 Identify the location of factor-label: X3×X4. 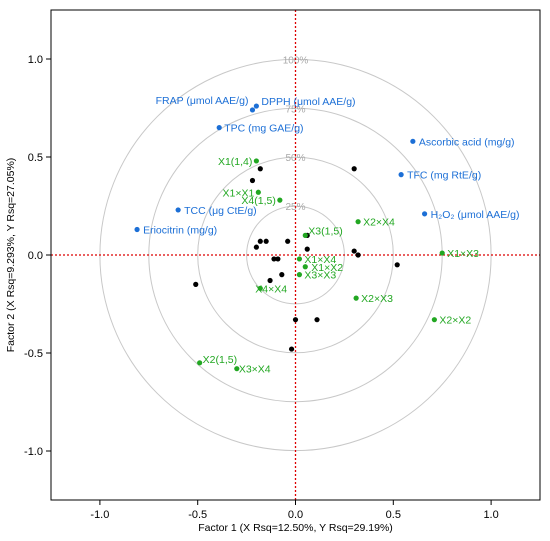
(255, 370).